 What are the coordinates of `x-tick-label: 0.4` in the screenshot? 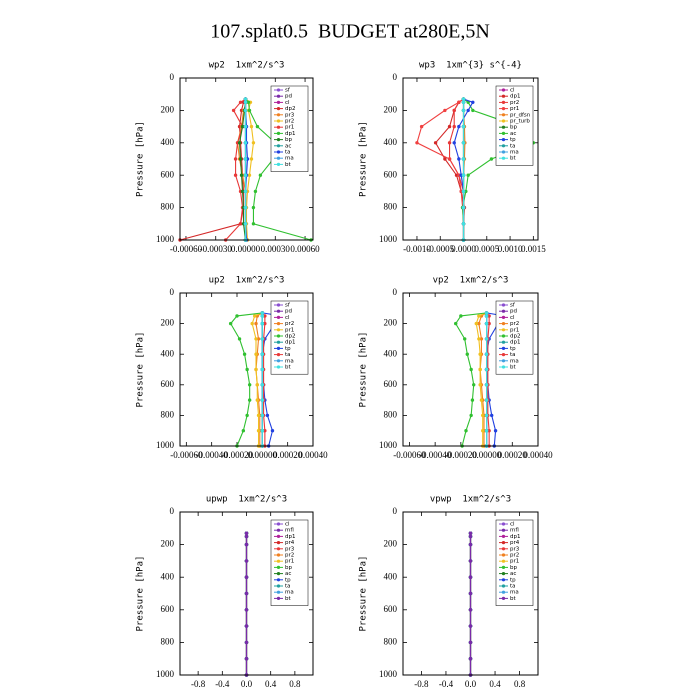 It's located at (495, 684).